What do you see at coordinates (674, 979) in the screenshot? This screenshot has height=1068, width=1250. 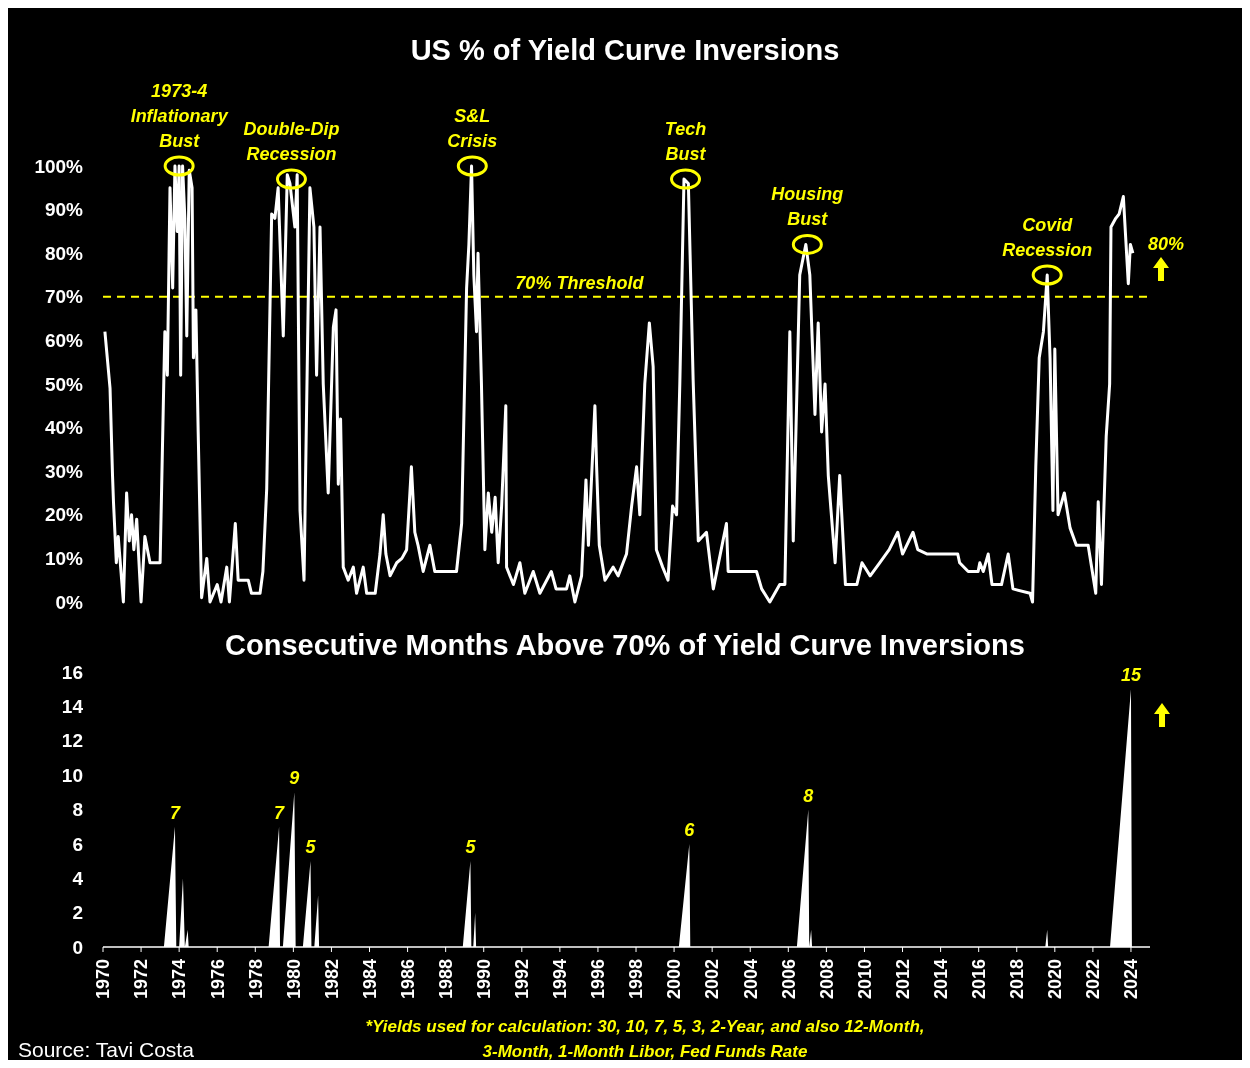 I see `x-tick-label: 2000` at bounding box center [674, 979].